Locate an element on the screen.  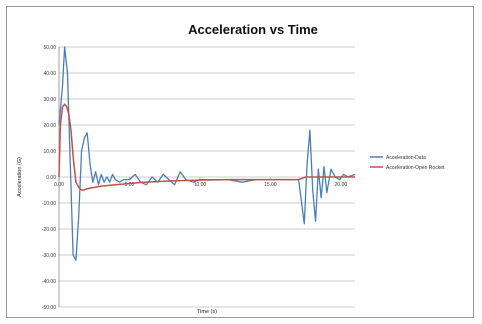
y-tick-label: 0.00 is located at coordinates (51, 178).